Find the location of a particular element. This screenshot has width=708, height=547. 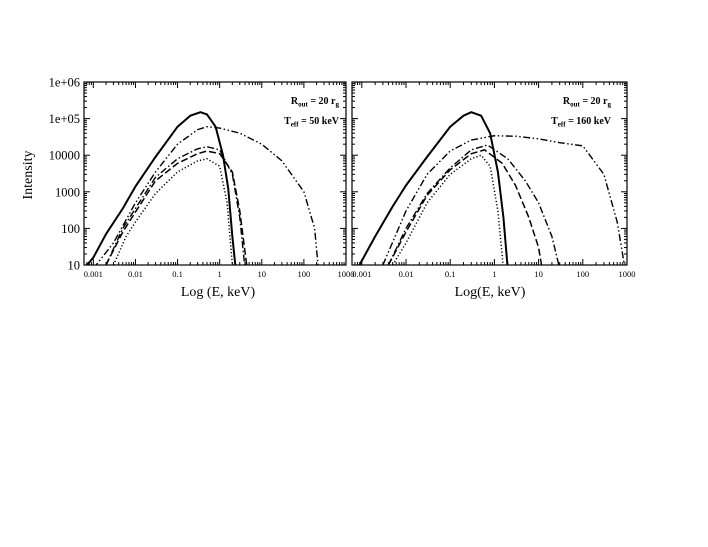

annotation-teff: Teff = 50 keV is located at coordinates (312, 122).